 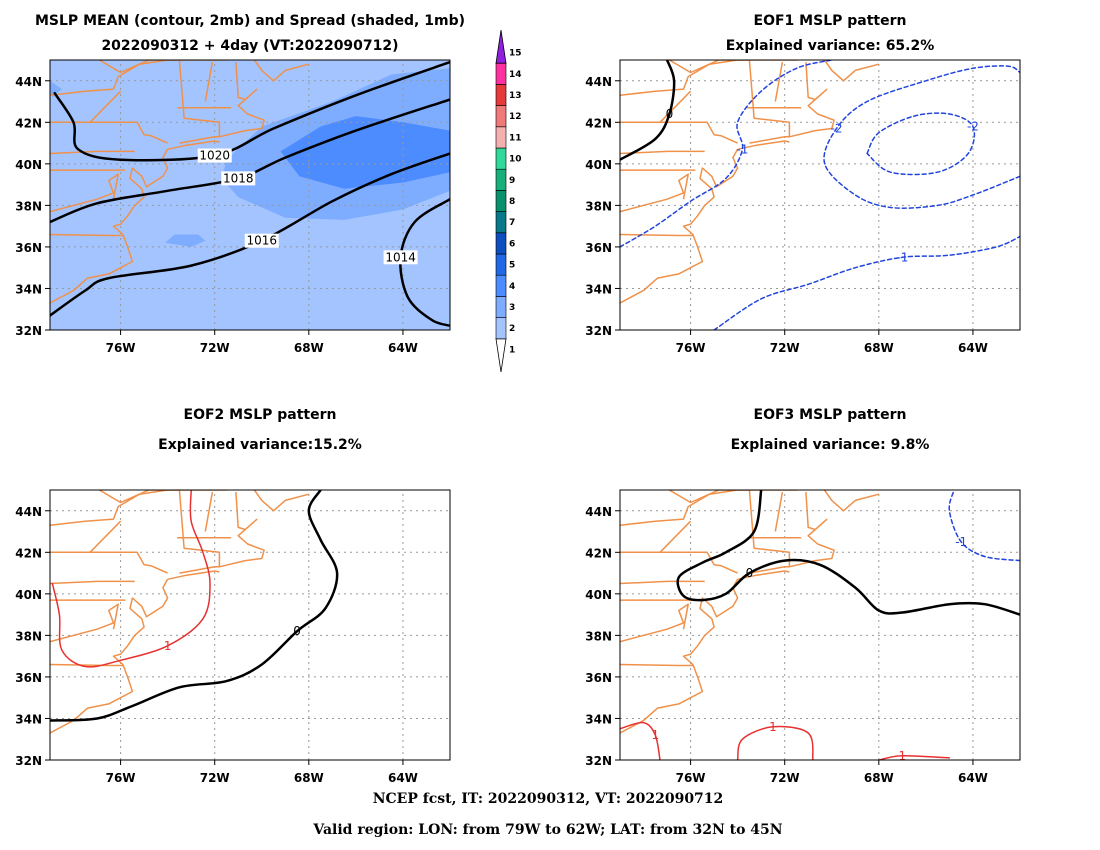 What do you see at coordinates (28, 206) in the screenshot?
I see `y-tick-label: 38N` at bounding box center [28, 206].